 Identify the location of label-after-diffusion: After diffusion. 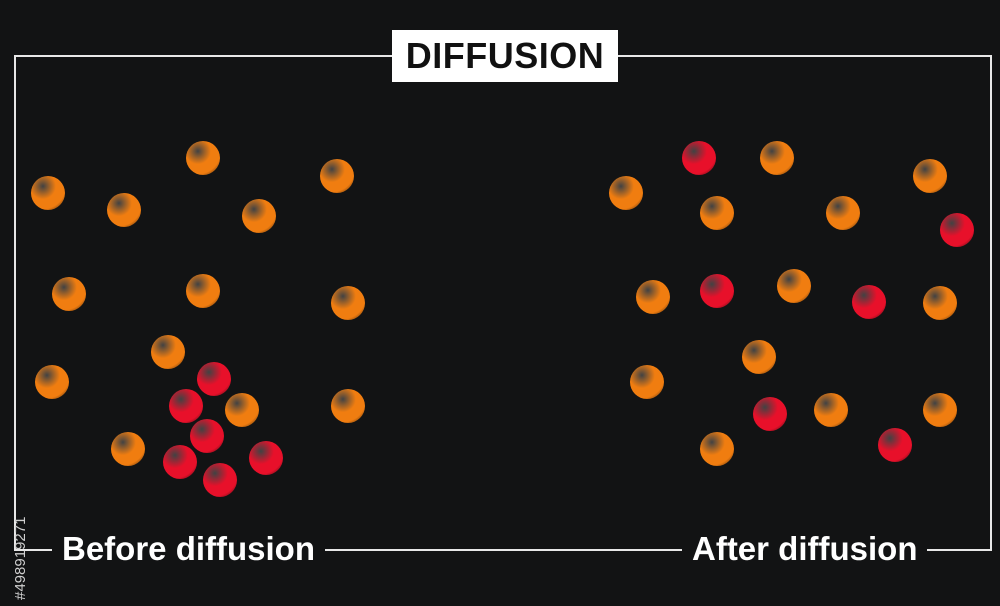
(805, 549).